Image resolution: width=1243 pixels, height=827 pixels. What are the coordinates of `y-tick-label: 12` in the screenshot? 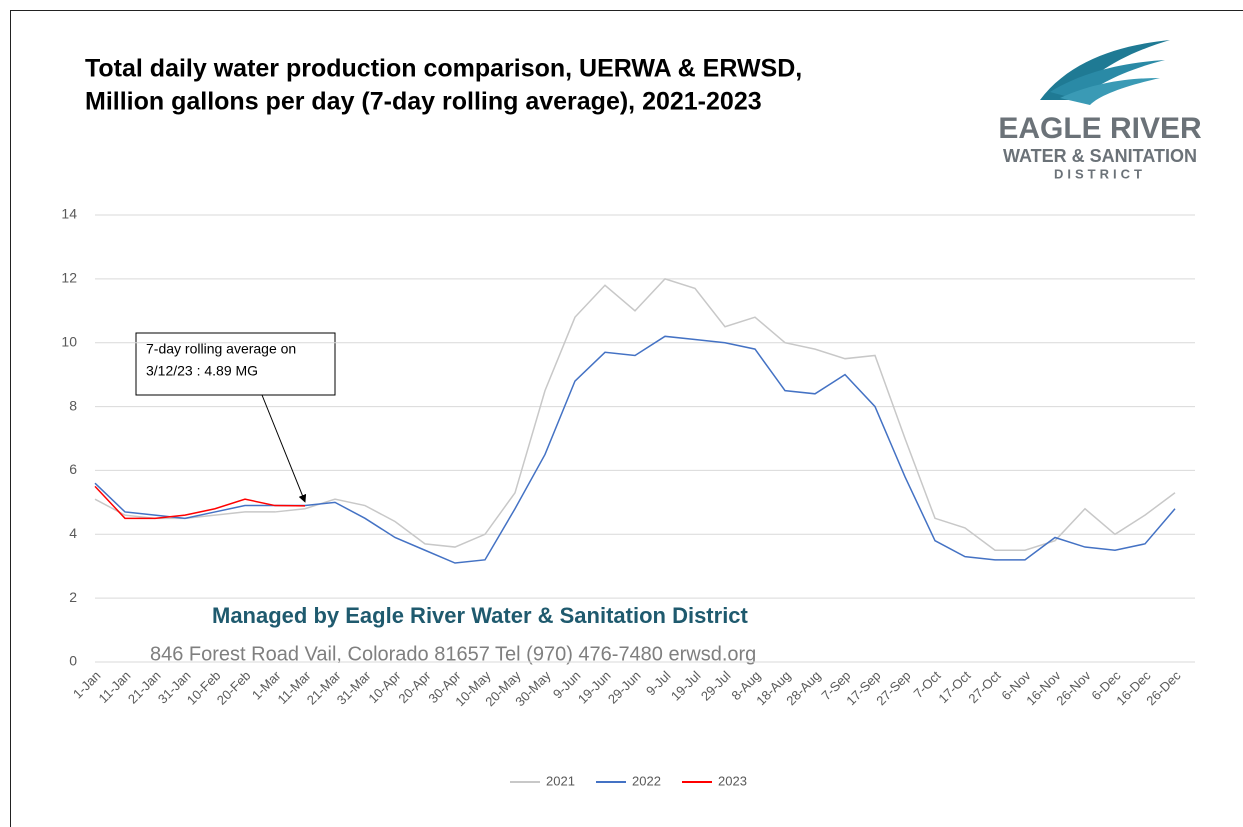 It's located at (69, 278).